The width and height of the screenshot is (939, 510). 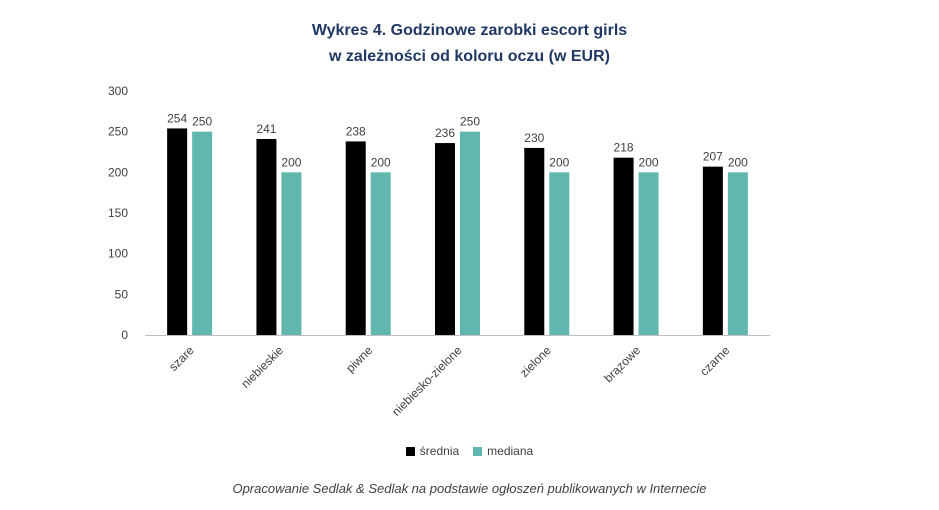 I want to click on y-tick-label: 50, so click(x=122, y=294).